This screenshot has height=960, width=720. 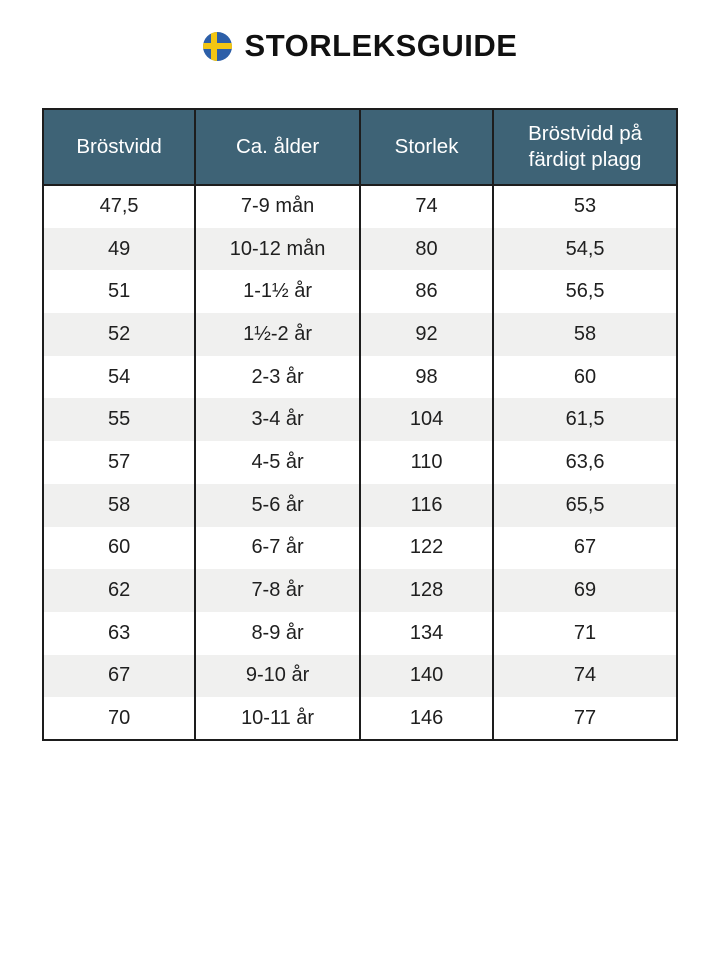 I want to click on table-row: 52 1½-2 år 92 58, so click(x=360, y=334).